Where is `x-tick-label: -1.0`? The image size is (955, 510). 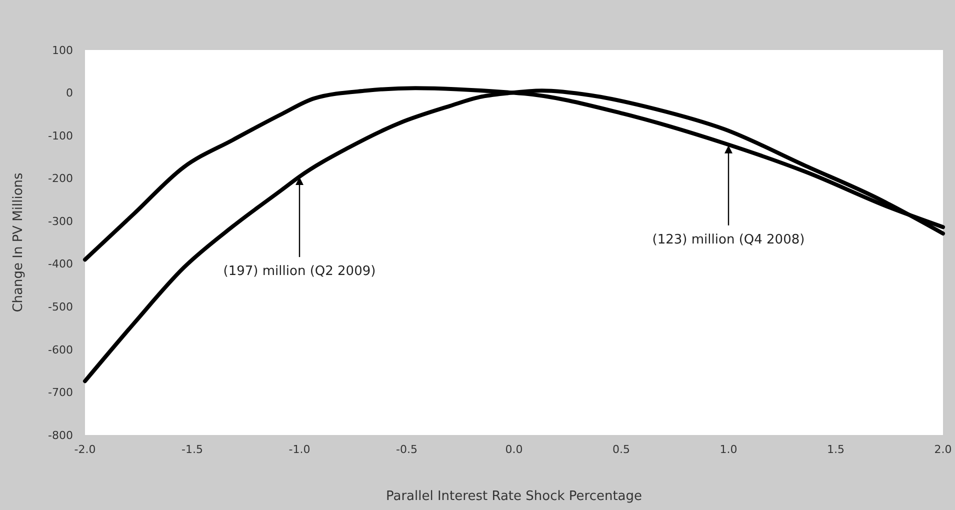 x-tick-label: -1.0 is located at coordinates (299, 449).